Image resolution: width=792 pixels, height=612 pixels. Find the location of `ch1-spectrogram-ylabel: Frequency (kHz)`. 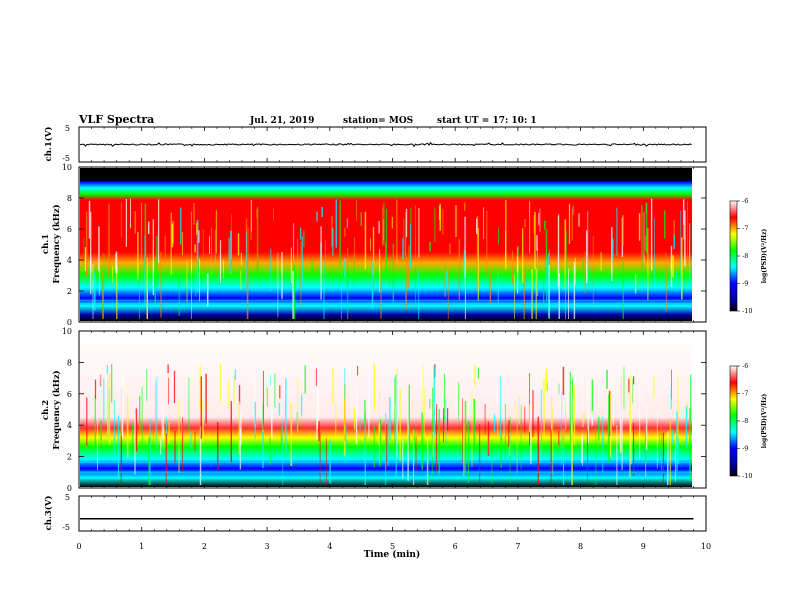

ch1-spectrogram-ylabel: Frequency (kHz) is located at coordinates (56, 243).